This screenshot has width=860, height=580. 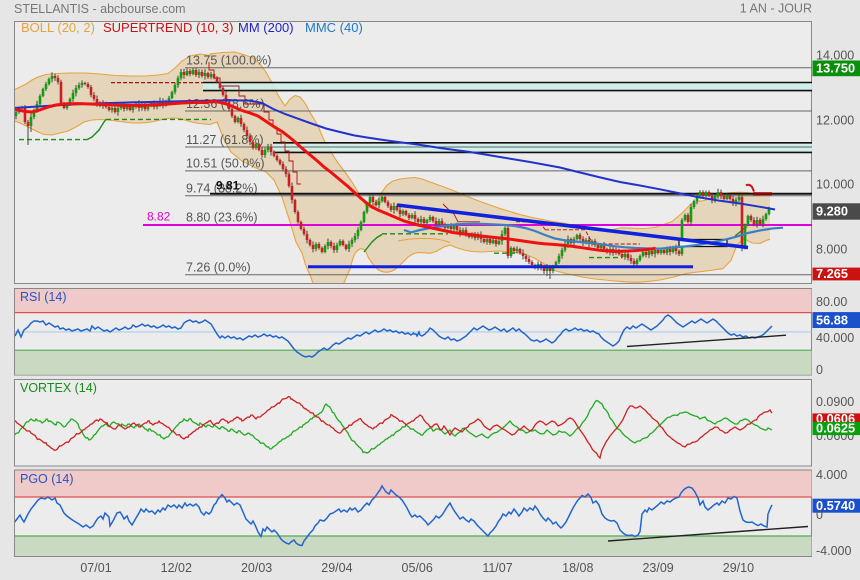 I want to click on svg-text: 4.000, so click(x=831, y=475).